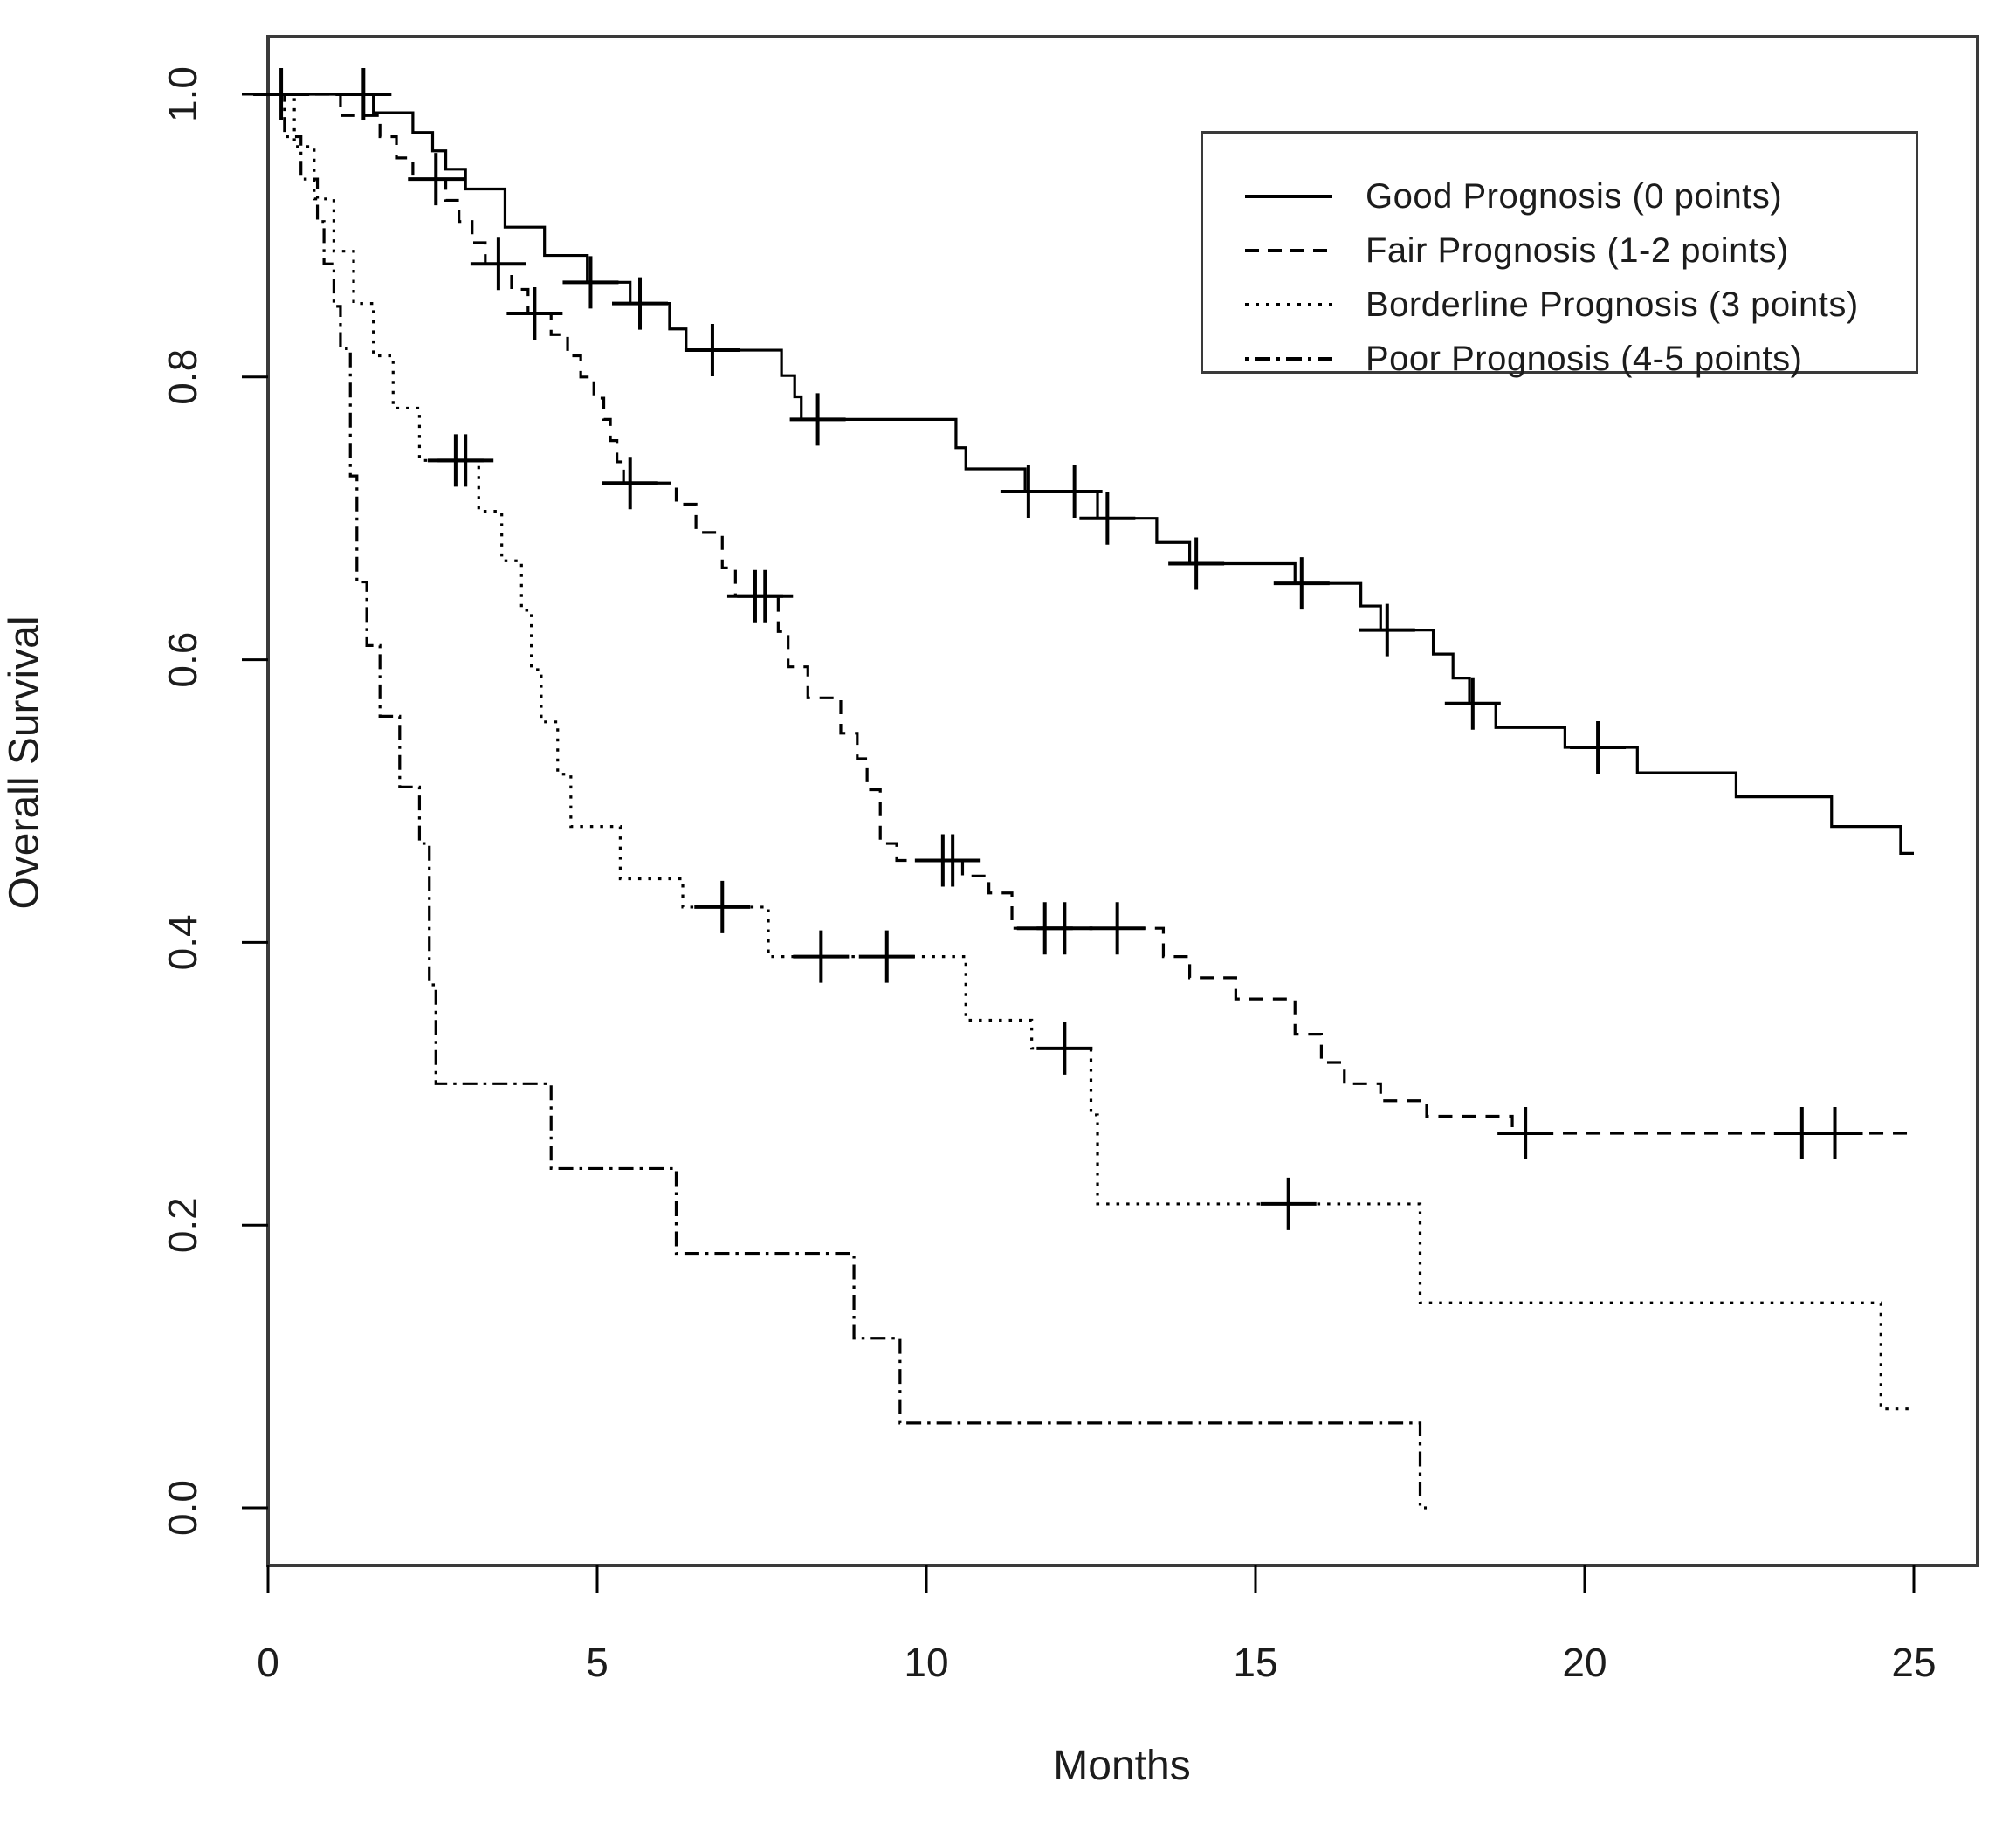 The width and height of the screenshot is (2016, 1837). I want to click on y-tick-label-0: 0.0, so click(183, 1508).